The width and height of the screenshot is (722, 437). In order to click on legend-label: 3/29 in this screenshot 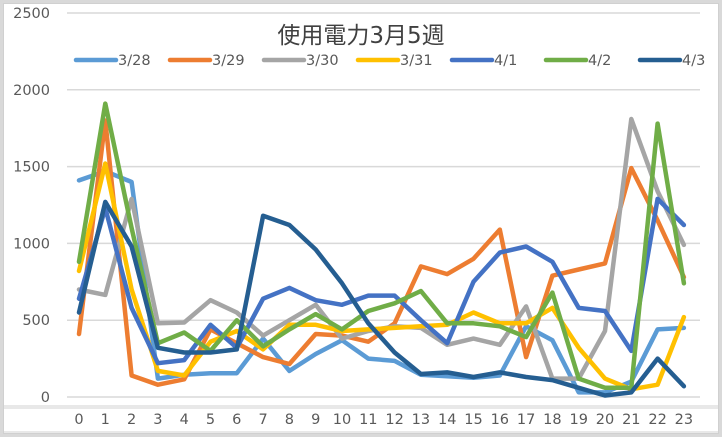, I will do `click(228, 61)`.